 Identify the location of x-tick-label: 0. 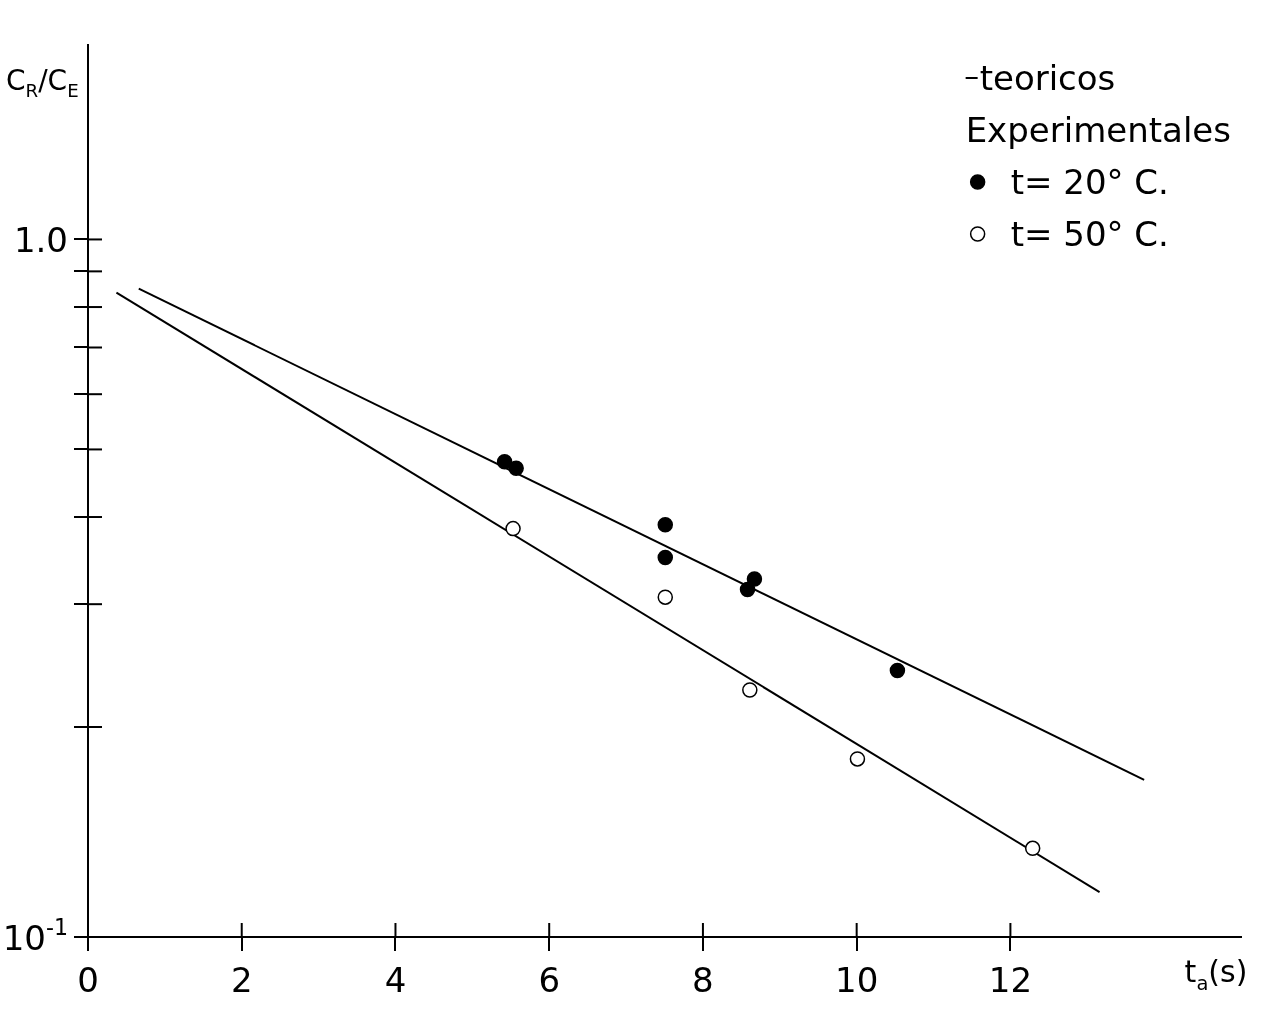
(88, 980).